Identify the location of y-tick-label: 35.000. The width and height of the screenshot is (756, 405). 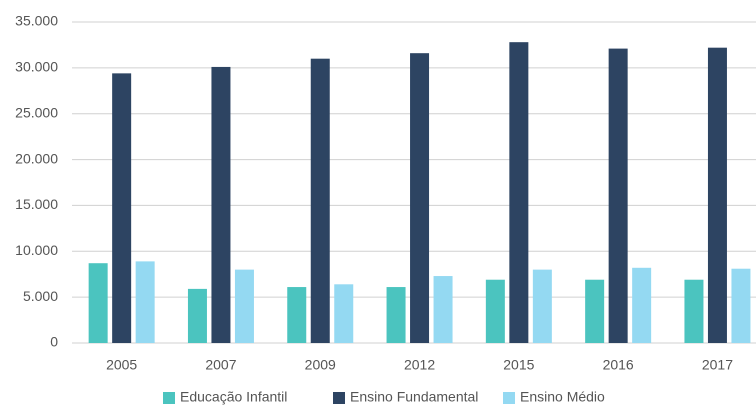
(36, 21).